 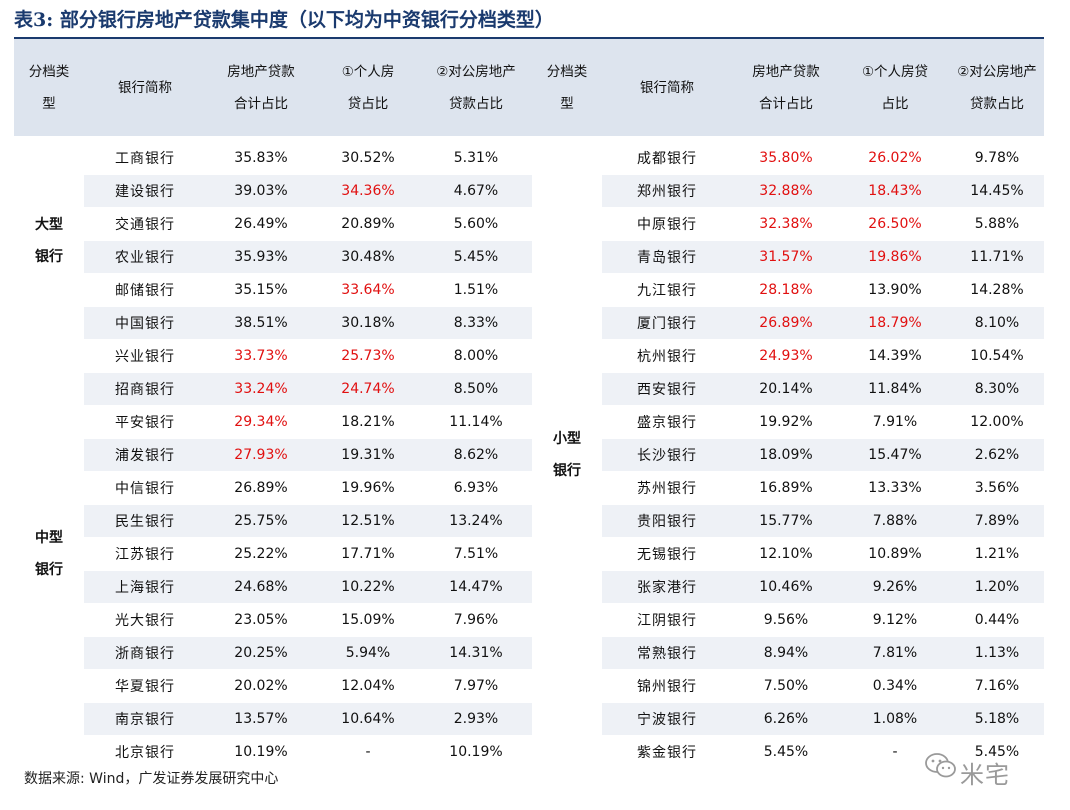 I want to click on right-bank-cell: 无锡银行, so click(x=667, y=554).